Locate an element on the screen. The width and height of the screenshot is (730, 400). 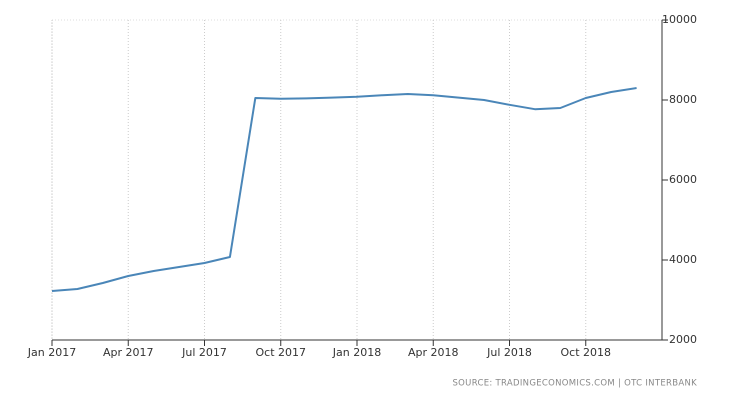
x-tick-label: Jul 2018 is located at coordinates (509, 352).